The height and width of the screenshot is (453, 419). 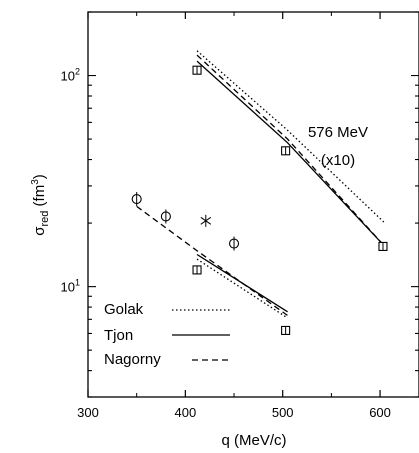 I want to click on legend-label-golak: Golak, so click(x=124, y=309).